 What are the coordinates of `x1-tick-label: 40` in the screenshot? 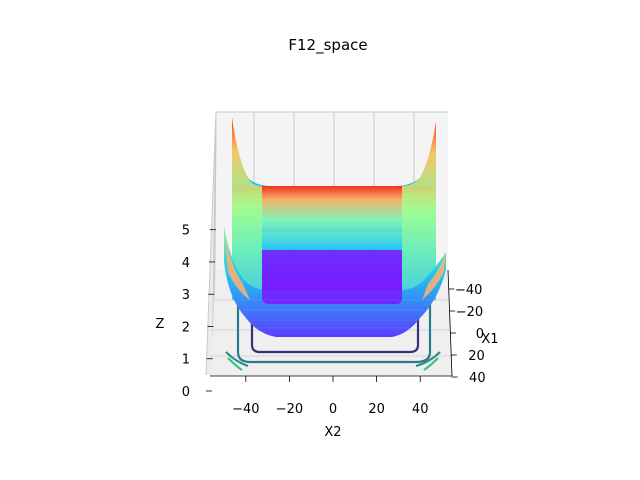 It's located at (477, 378).